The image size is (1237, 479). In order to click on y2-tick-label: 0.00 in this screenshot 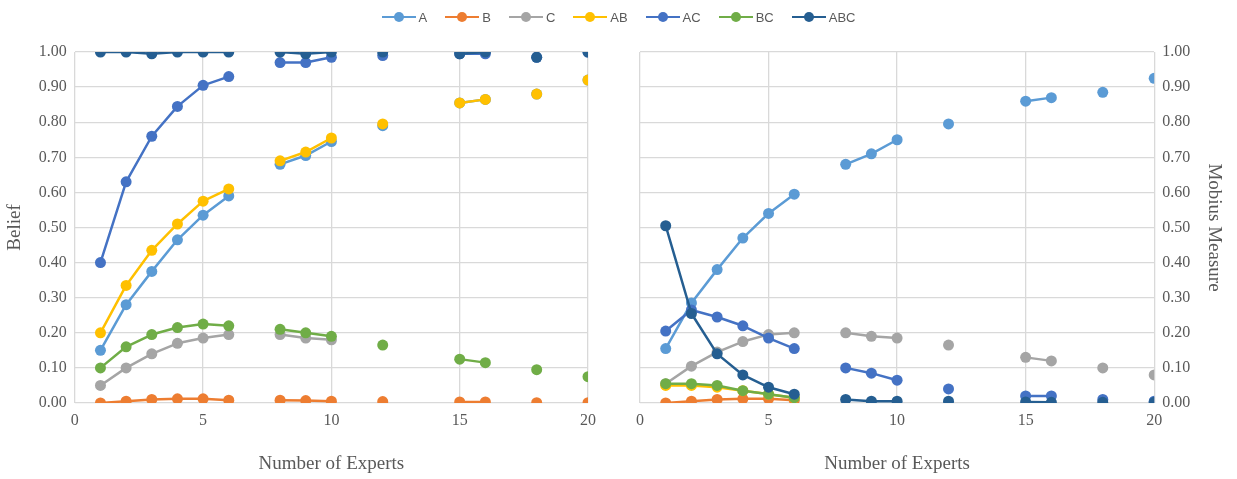, I will do `click(1176, 402)`.